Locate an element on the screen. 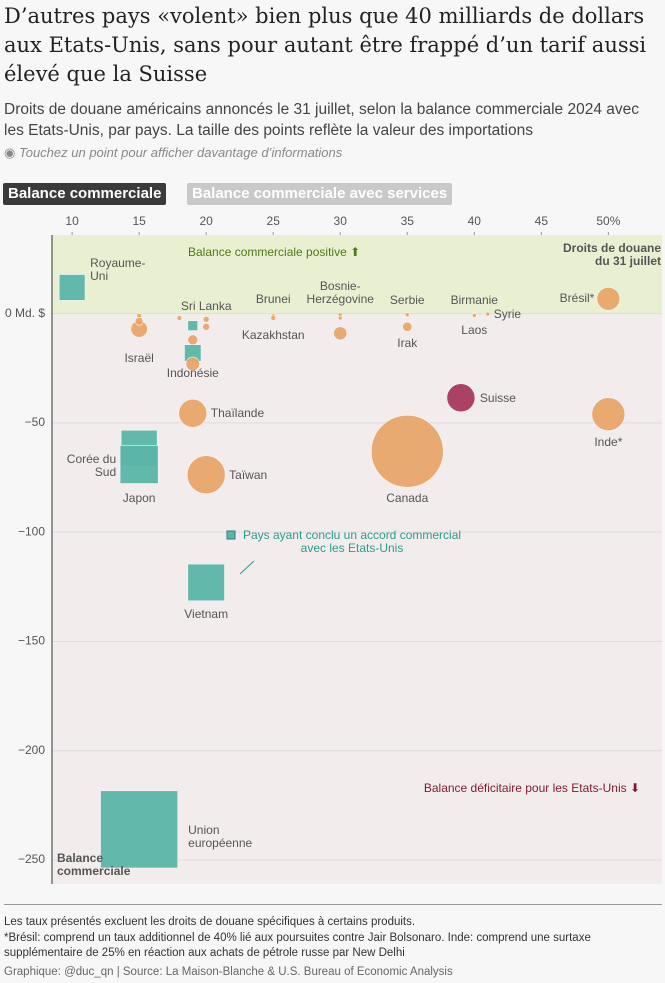 Image resolution: width=665 pixels, height=983 pixels. y-axis-title: Balance commerciale is located at coordinates (94, 864).